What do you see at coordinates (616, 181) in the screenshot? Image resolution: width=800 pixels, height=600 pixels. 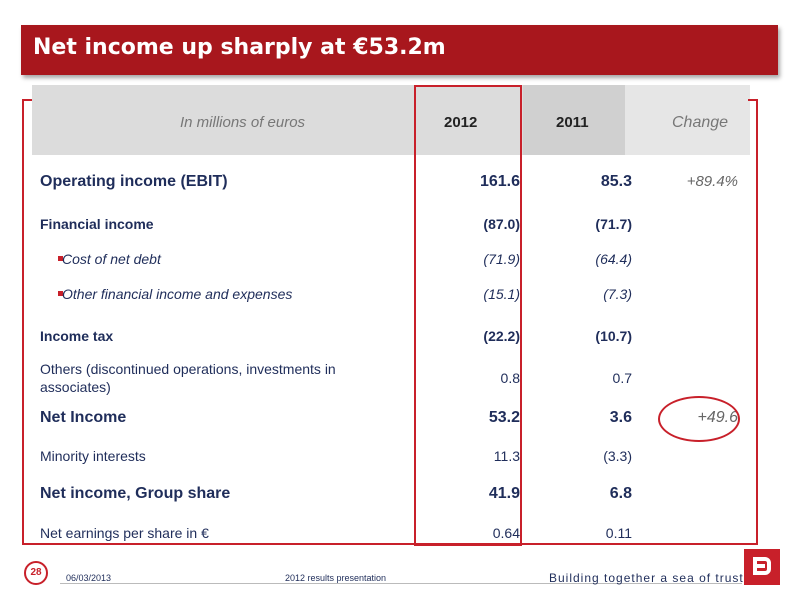 I see `value-2011: 85.3` at bounding box center [616, 181].